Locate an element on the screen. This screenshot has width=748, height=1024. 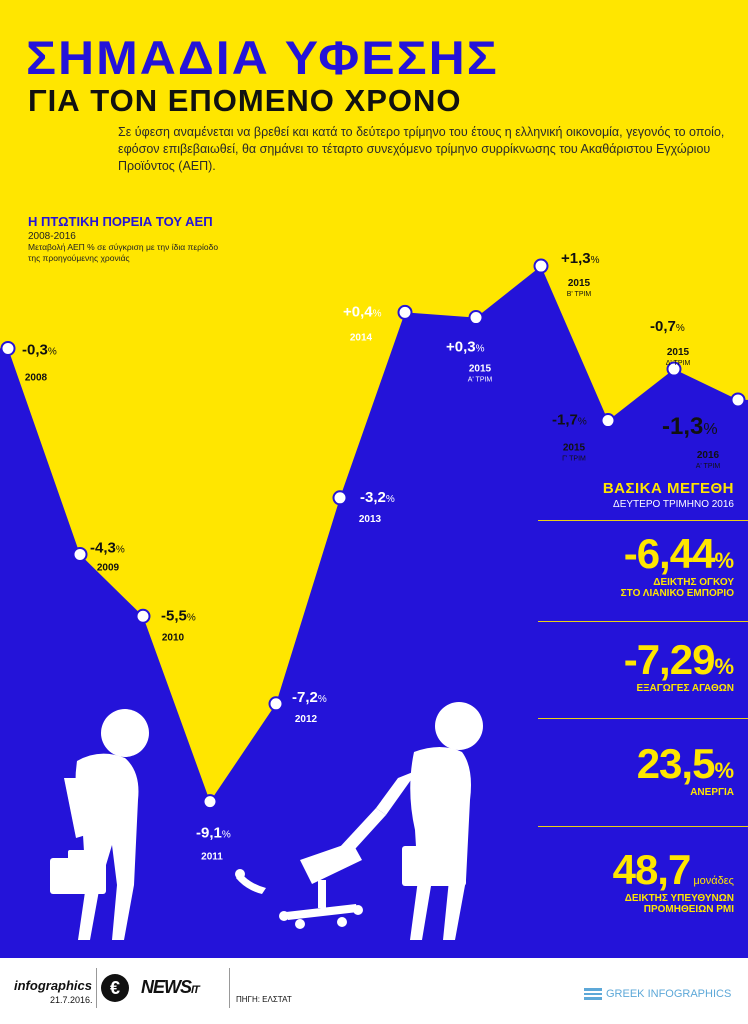
euro-logo-icon: € is located at coordinates (115, 988).